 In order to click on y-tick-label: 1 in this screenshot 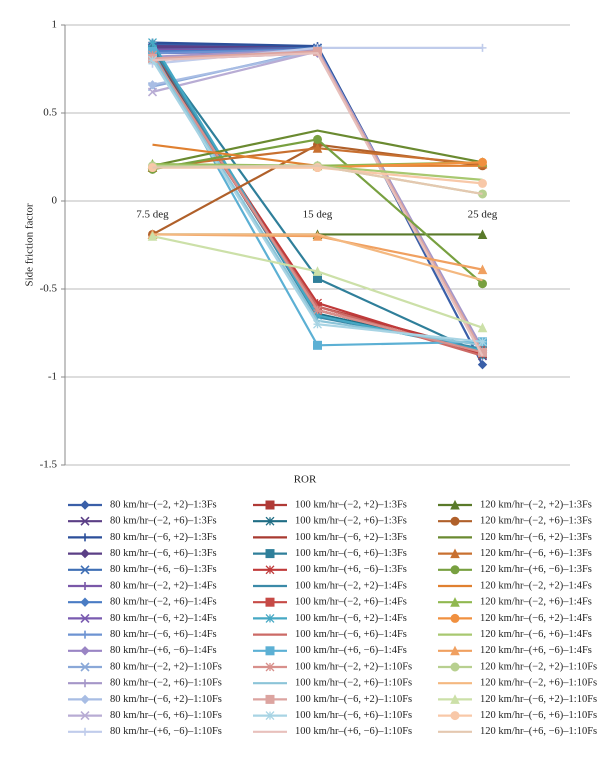, I will do `click(55, 25)`.